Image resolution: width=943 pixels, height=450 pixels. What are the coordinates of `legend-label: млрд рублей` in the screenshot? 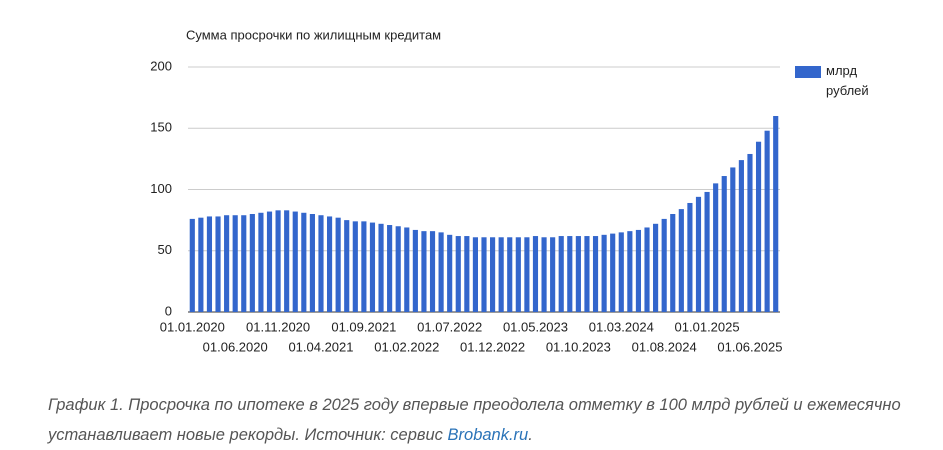 It's located at (847, 80).